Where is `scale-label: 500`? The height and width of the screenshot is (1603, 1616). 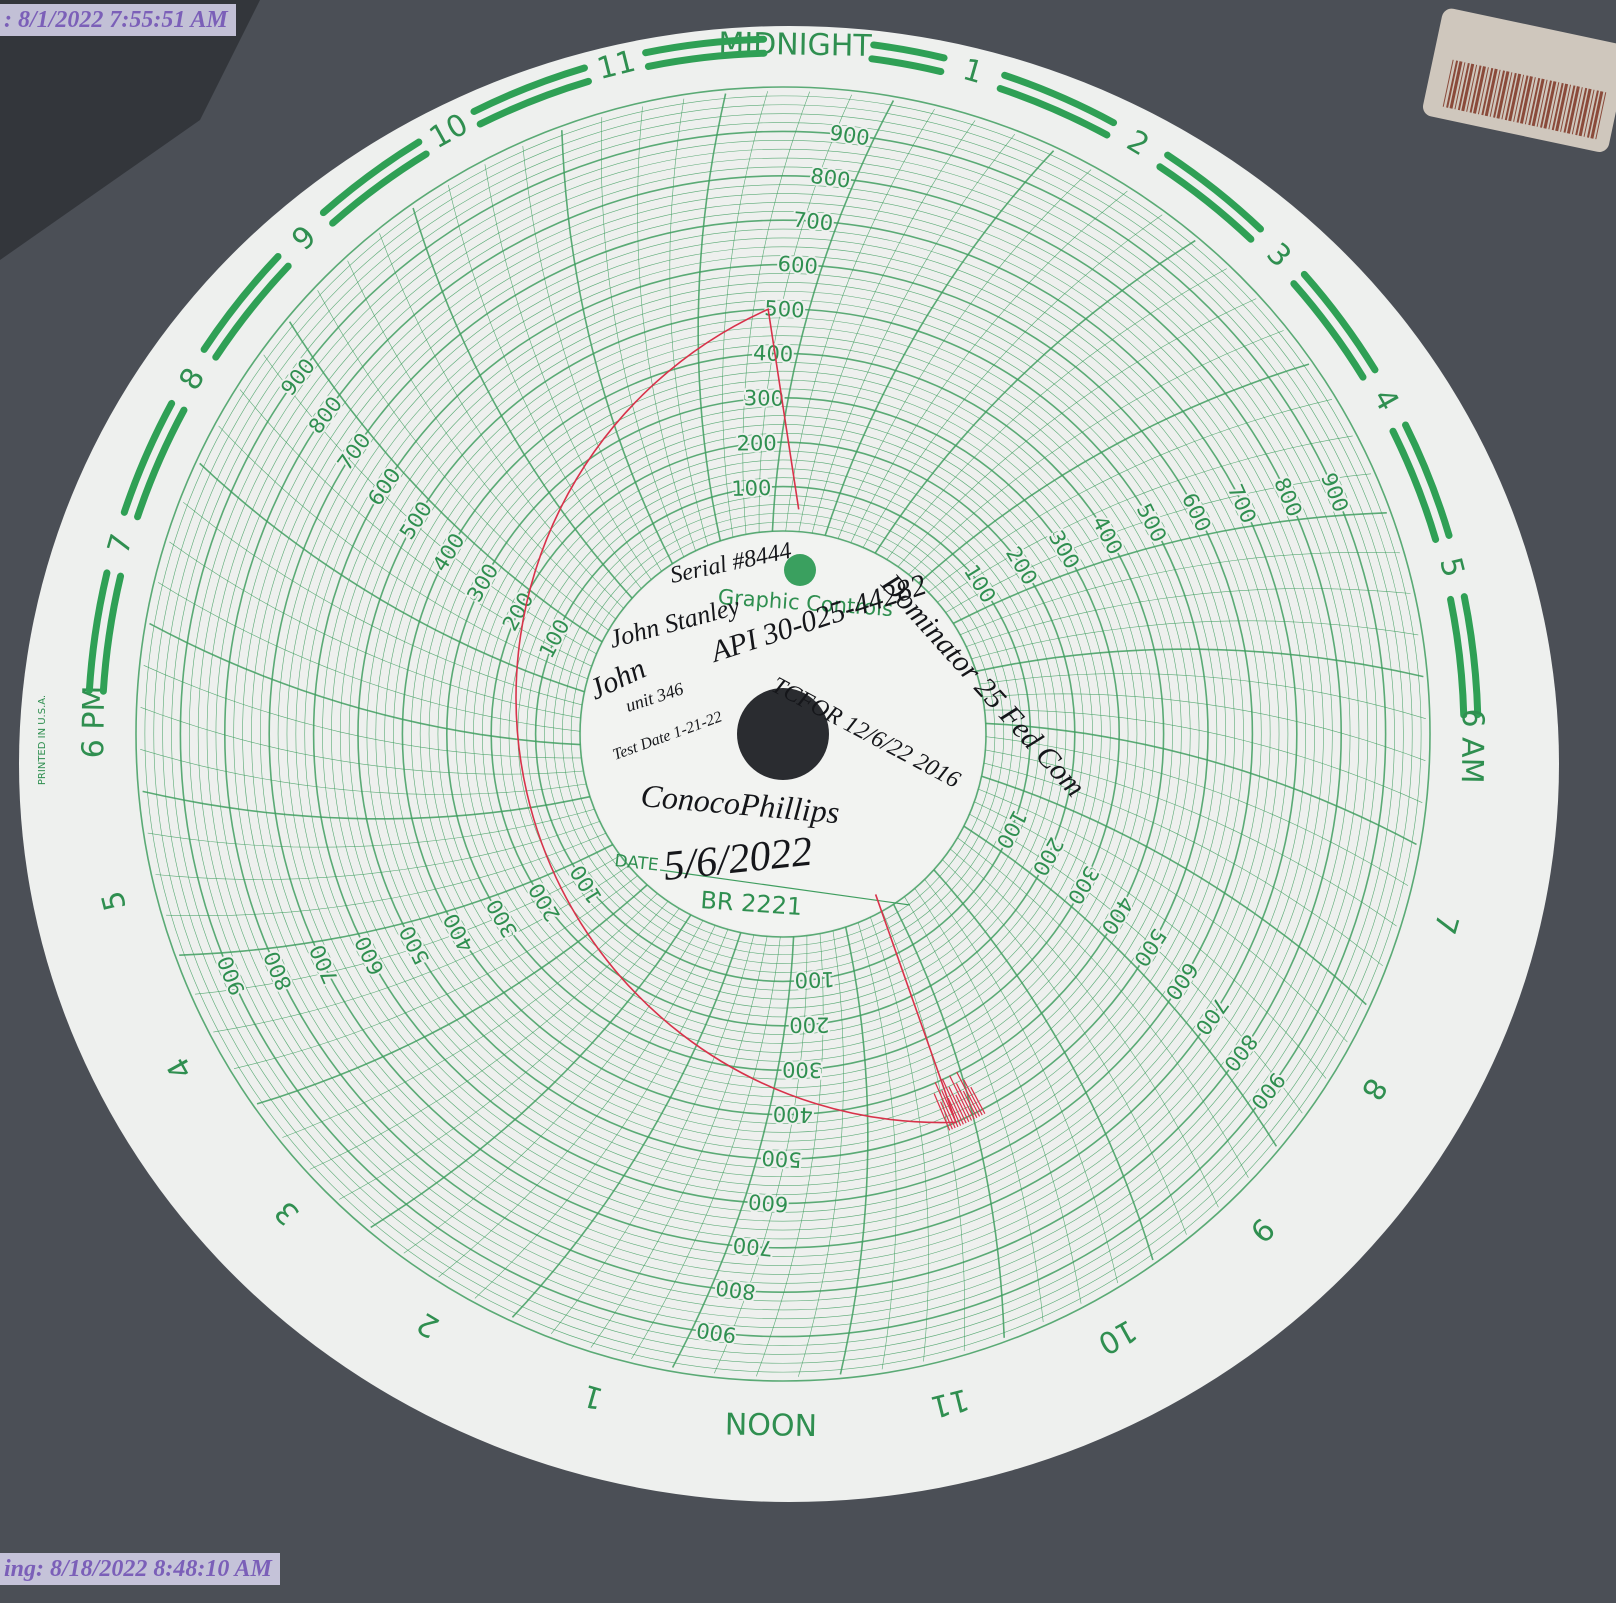
scale-label: 500 is located at coordinates (781, 1158).